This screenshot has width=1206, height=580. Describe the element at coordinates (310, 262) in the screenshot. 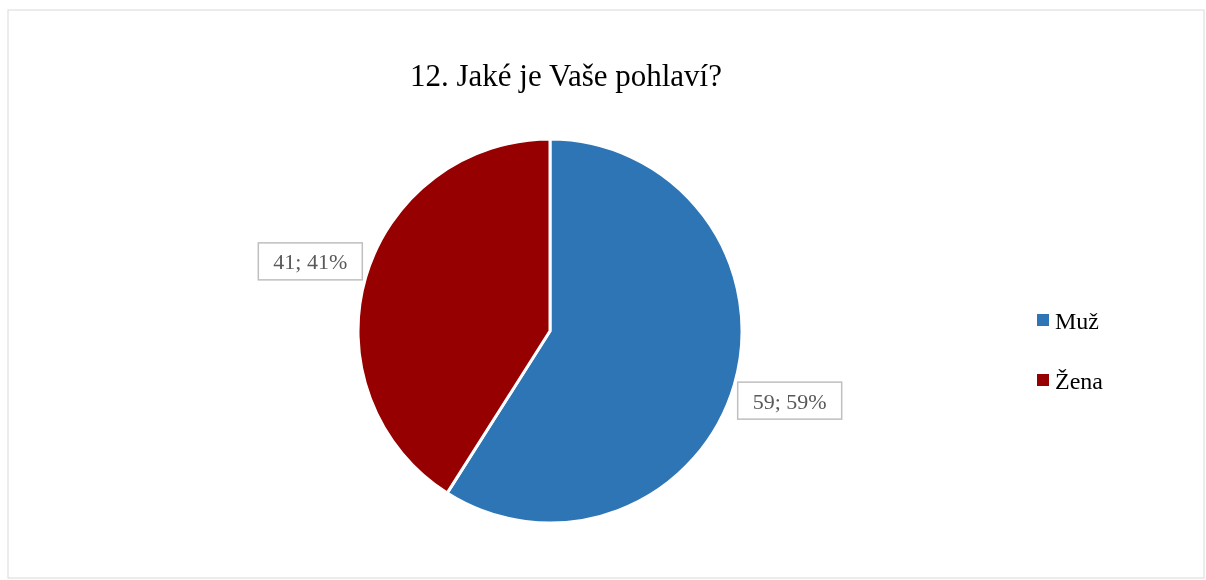

I see `data-label: 41; 41%` at that location.